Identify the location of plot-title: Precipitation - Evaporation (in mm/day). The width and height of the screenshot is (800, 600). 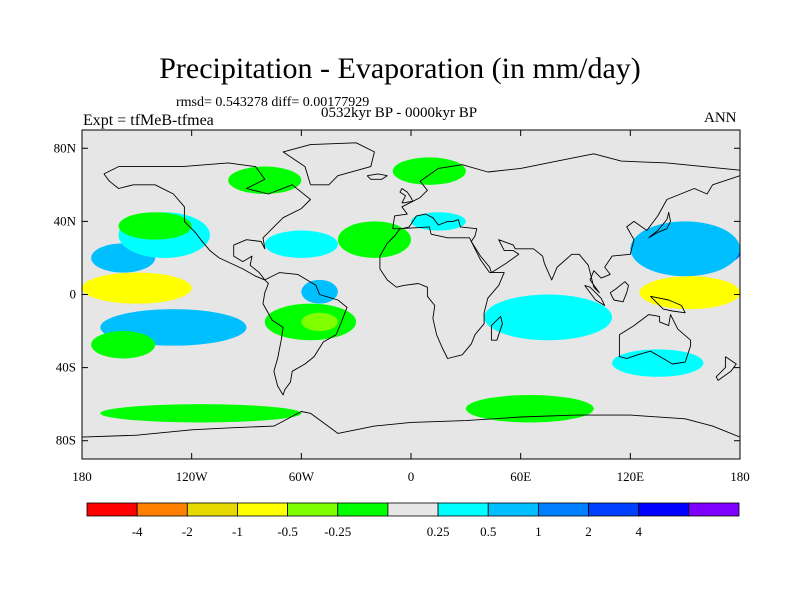
(400, 68).